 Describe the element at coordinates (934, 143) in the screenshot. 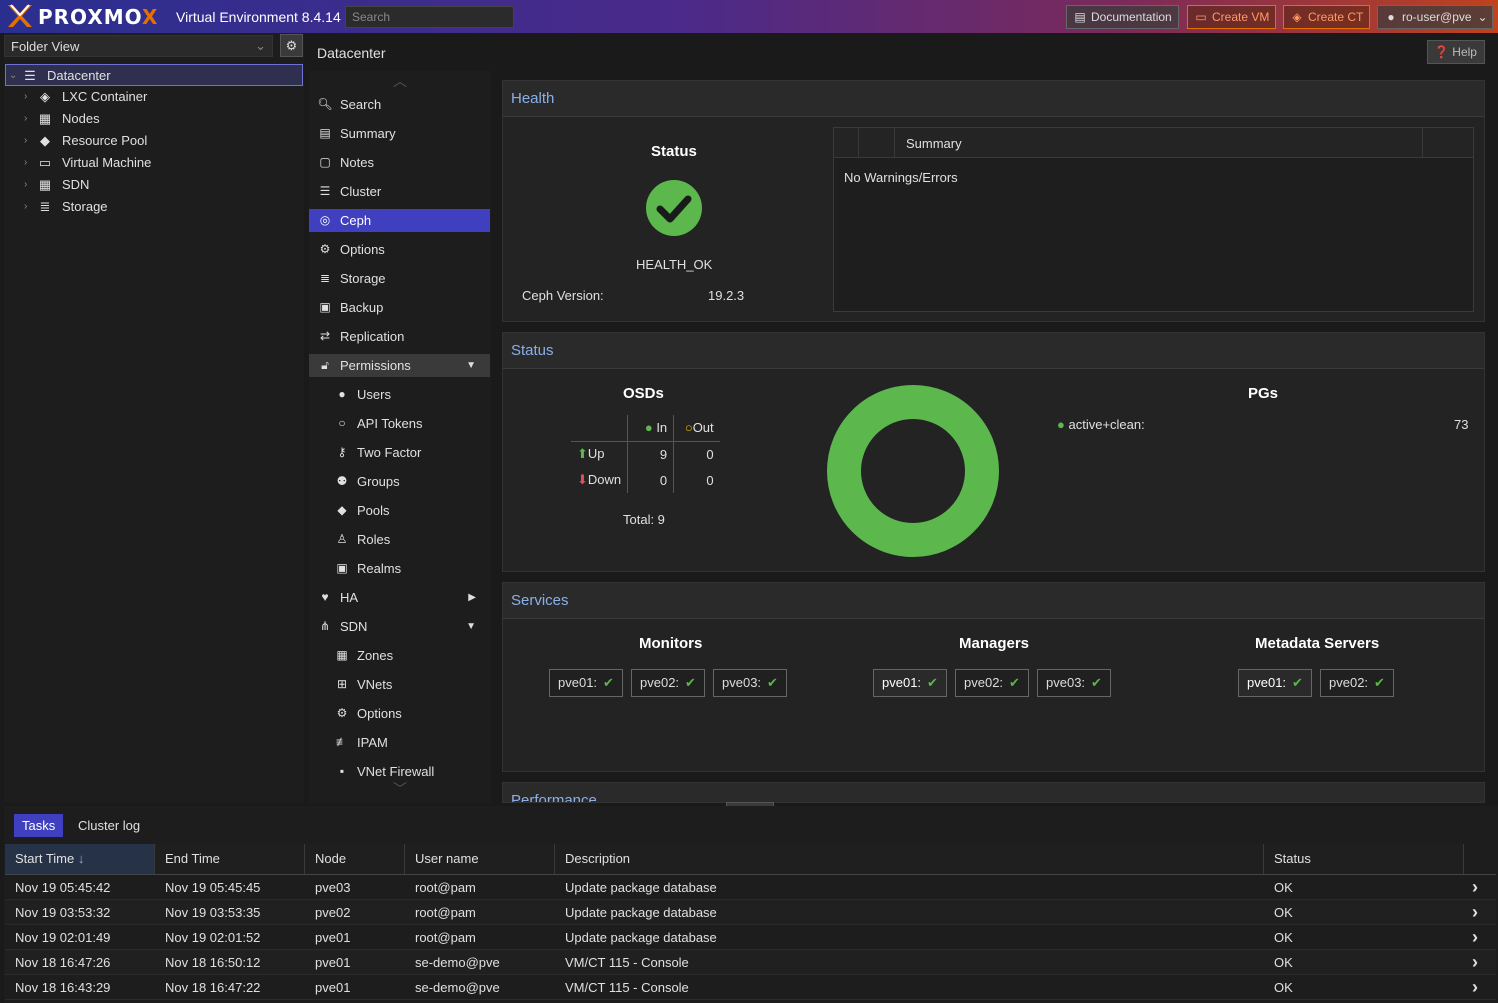

I see `summary-column-header: Summary` at that location.